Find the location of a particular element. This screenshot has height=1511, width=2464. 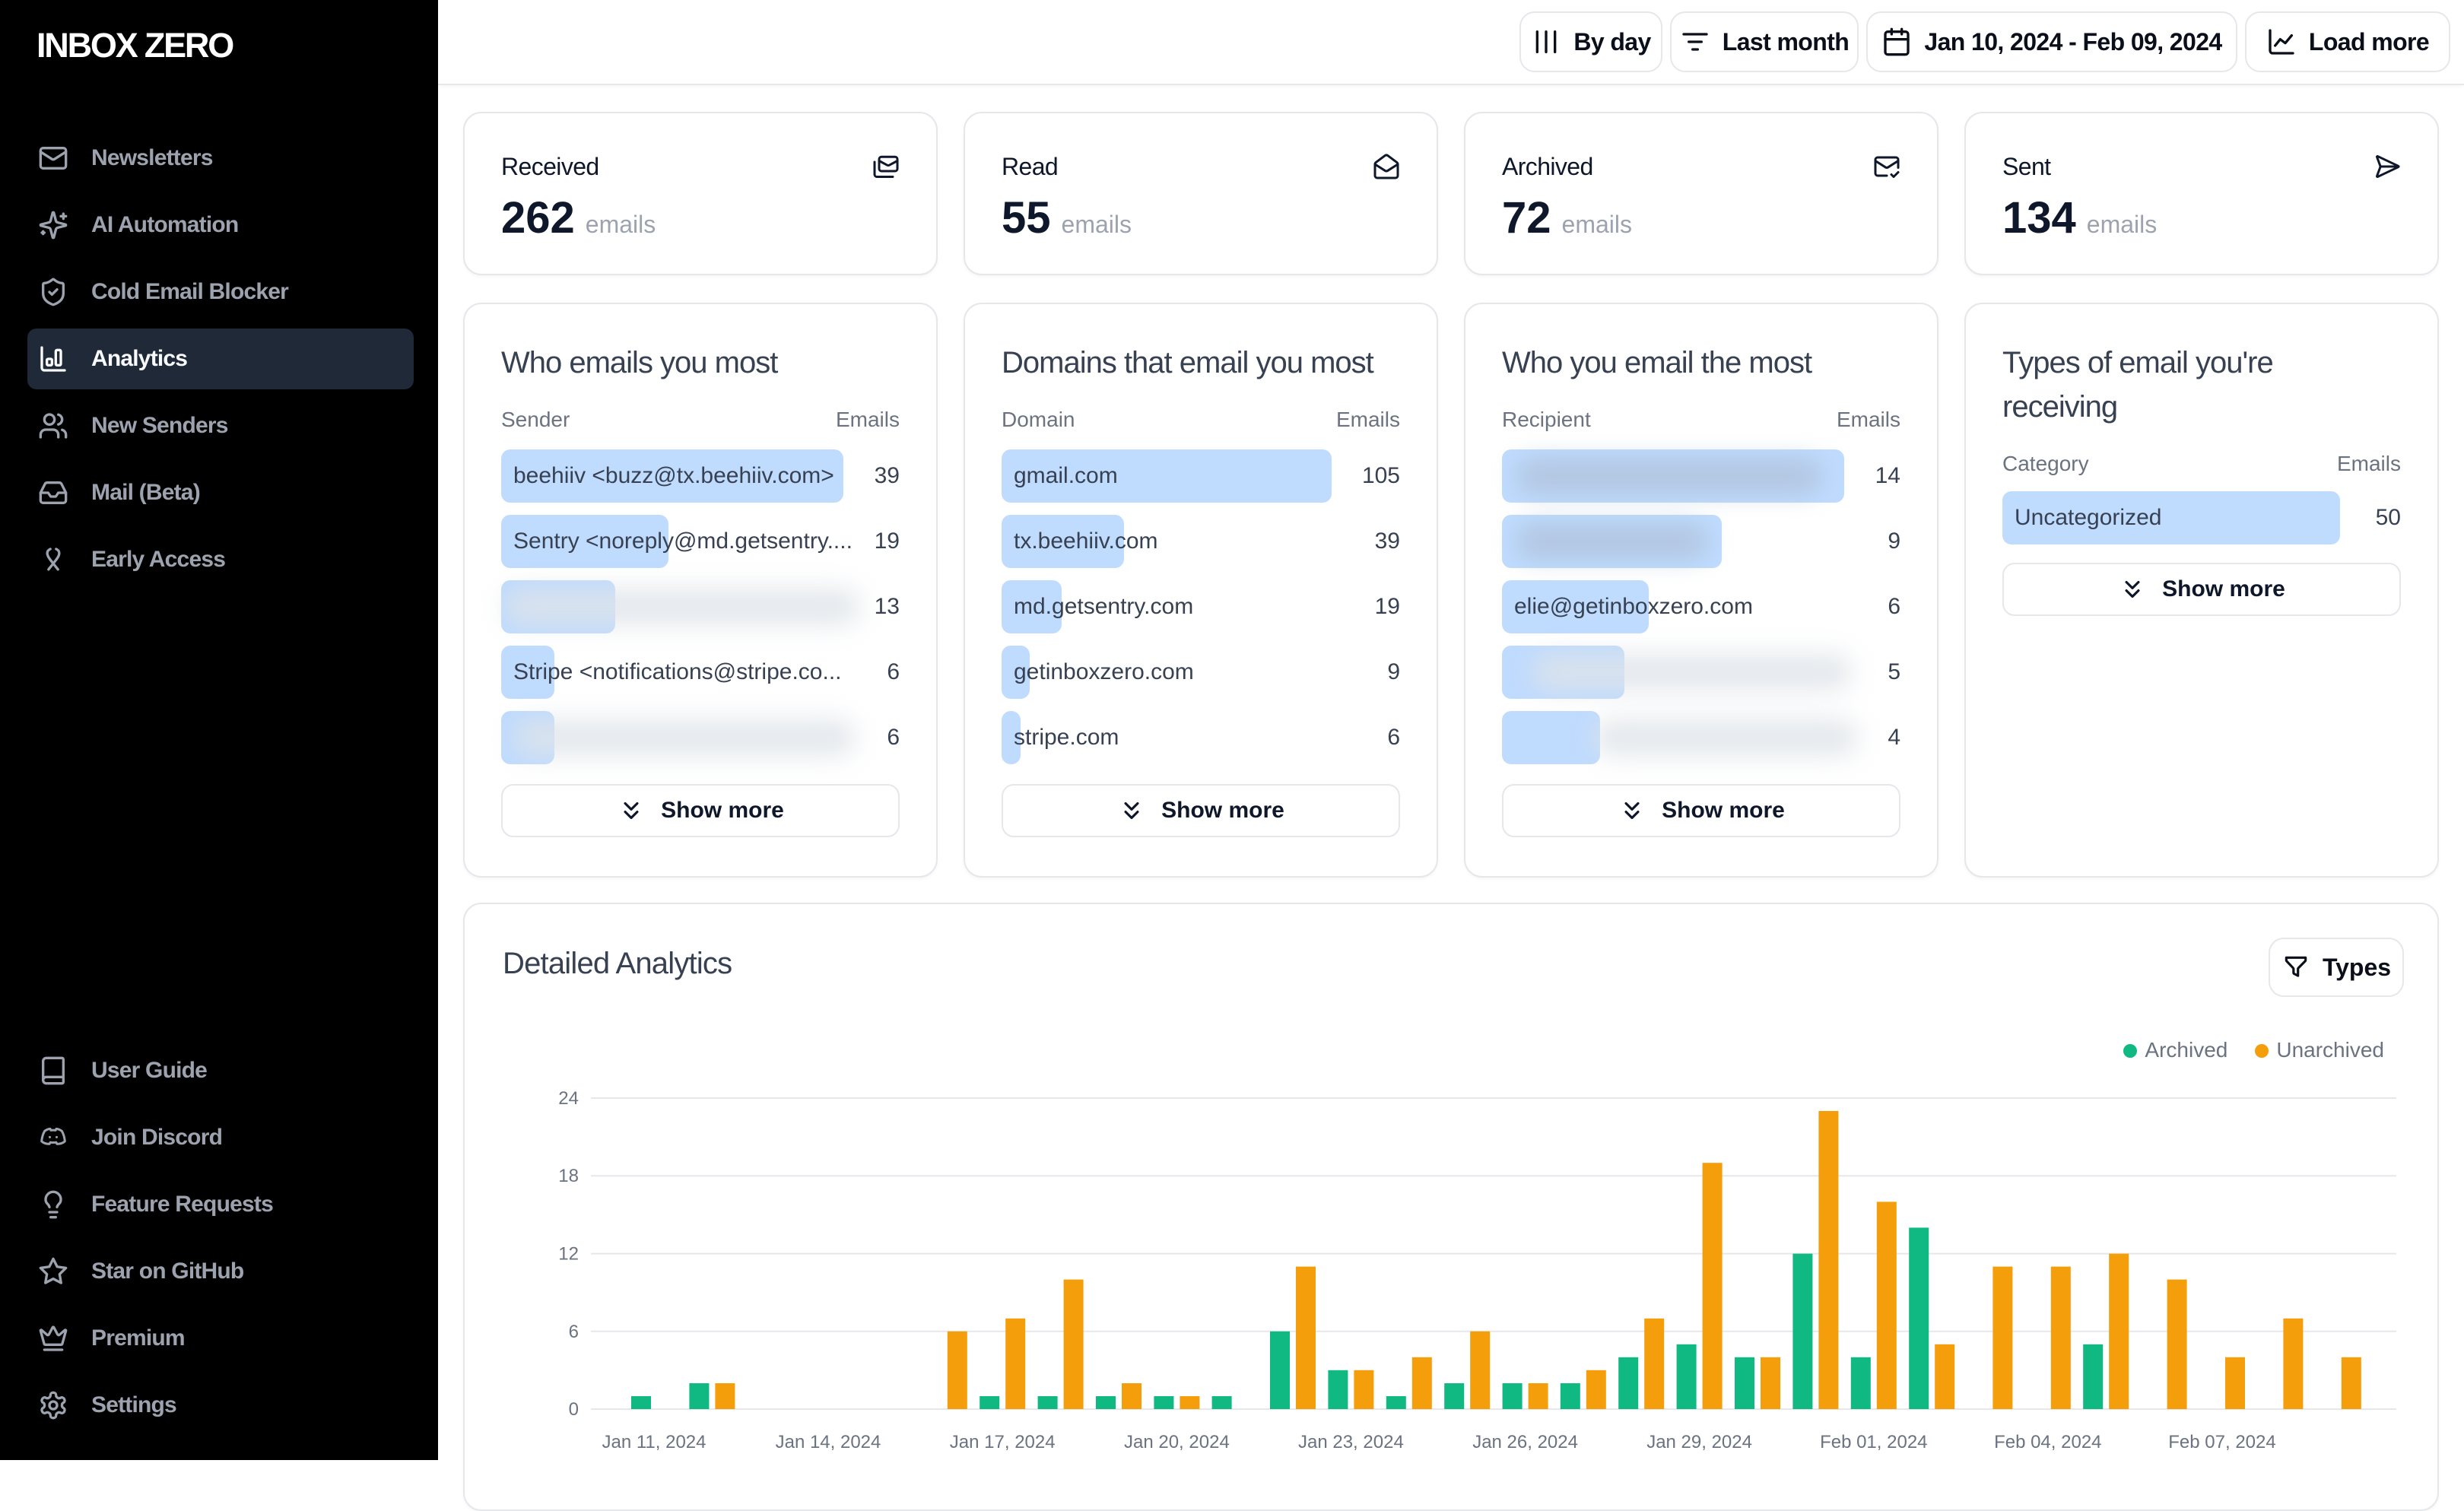

svg-text: Jan 26, 2024 is located at coordinates (1525, 1442).